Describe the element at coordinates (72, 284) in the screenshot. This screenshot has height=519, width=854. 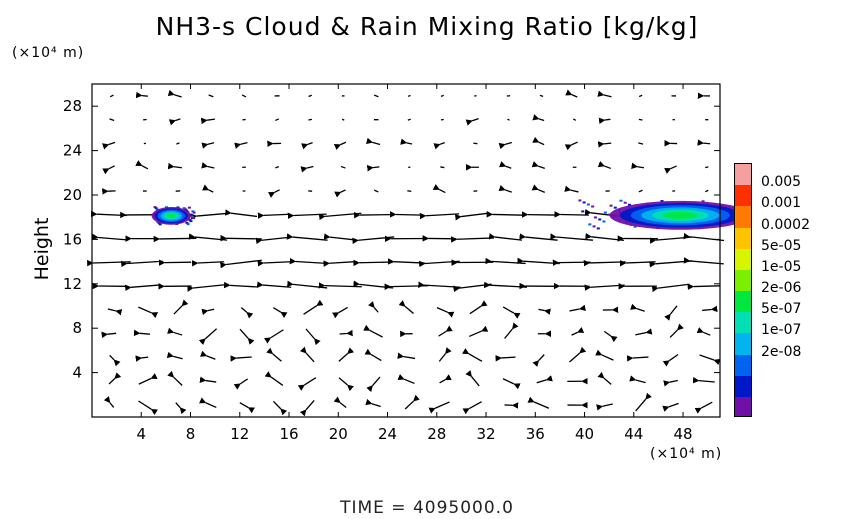
I see `y-tick-label: 12` at that location.